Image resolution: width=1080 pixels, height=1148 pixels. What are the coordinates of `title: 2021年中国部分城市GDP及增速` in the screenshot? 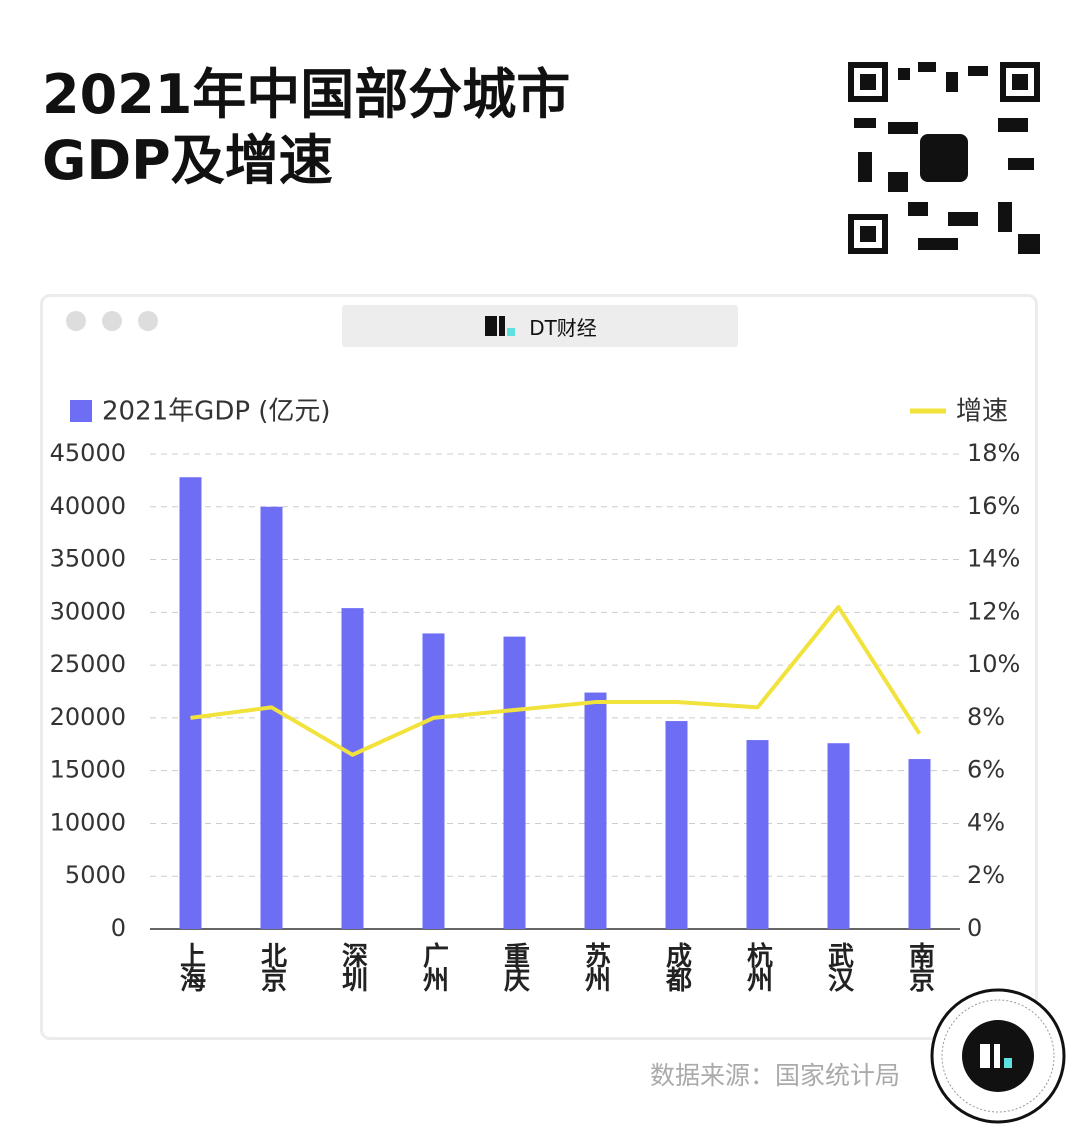 It's located at (306, 127).